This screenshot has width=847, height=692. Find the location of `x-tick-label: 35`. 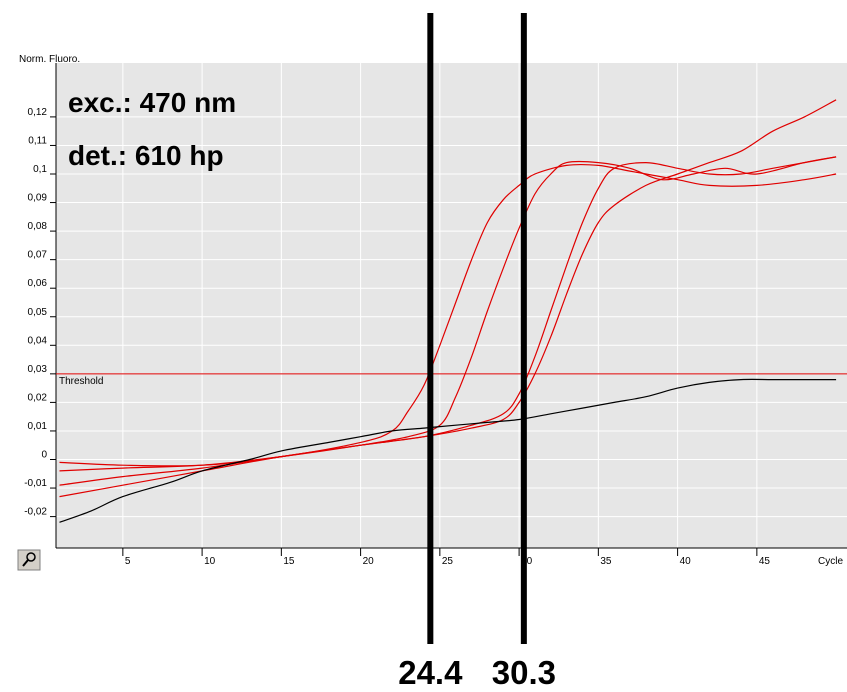

x-tick-label: 35 is located at coordinates (606, 561).